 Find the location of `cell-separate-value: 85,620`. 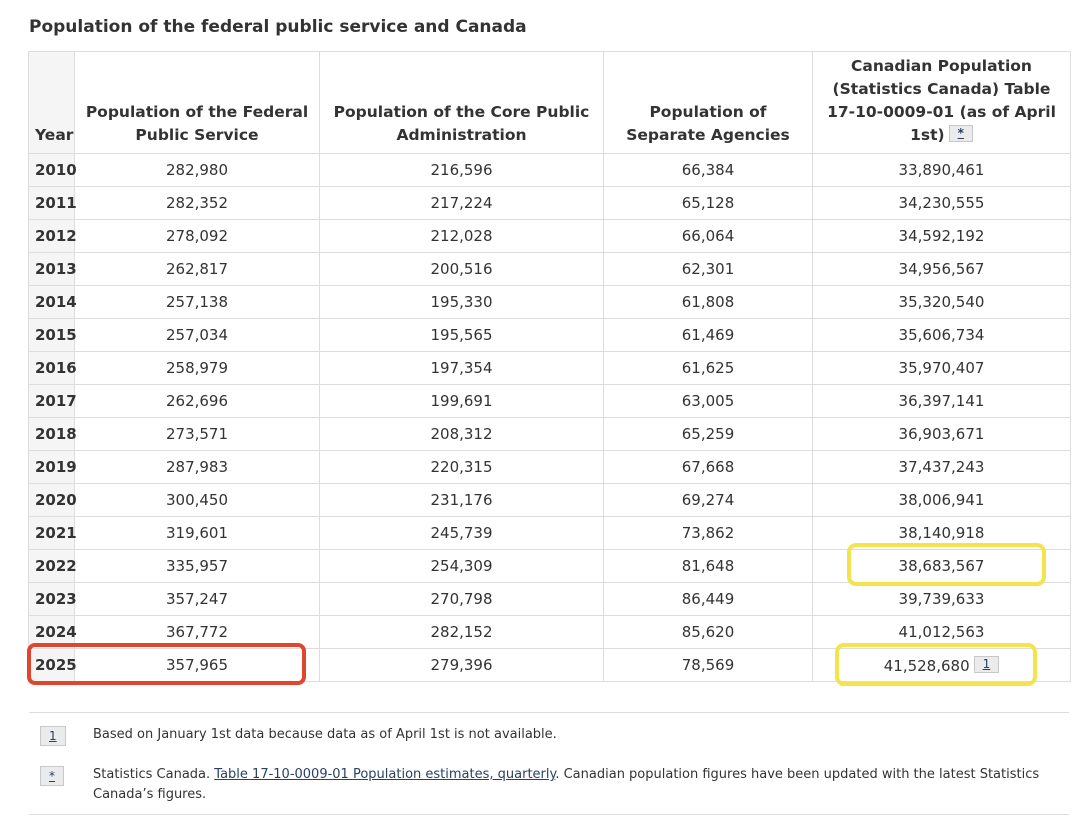

cell-separate-value: 85,620 is located at coordinates (708, 632).